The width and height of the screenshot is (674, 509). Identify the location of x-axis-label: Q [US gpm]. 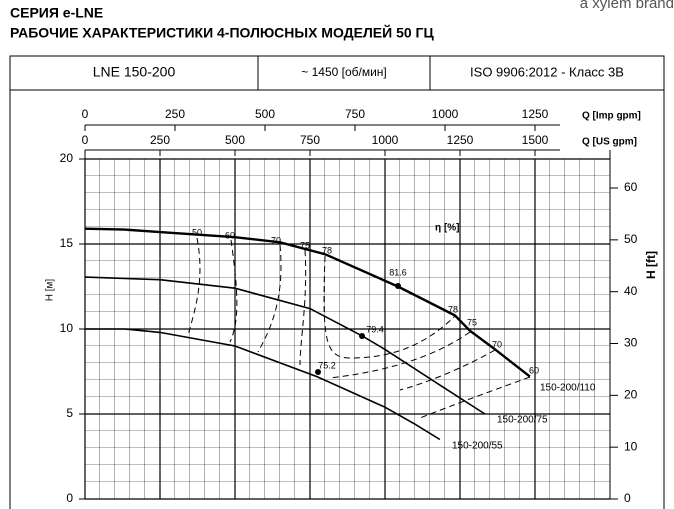
(609, 142).